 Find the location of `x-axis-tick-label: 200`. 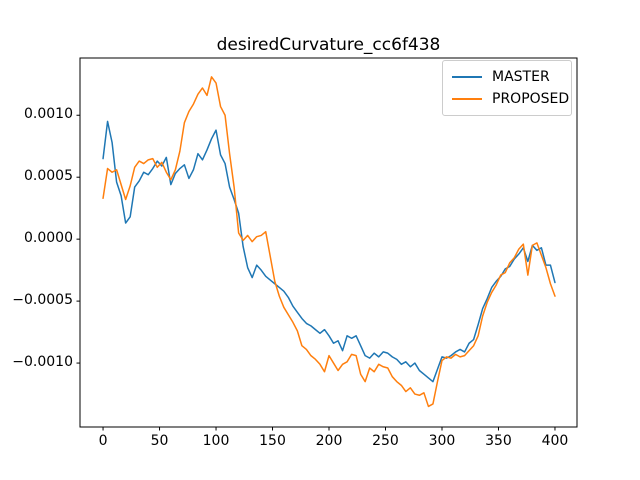

x-axis-tick-label: 200 is located at coordinates (329, 441).